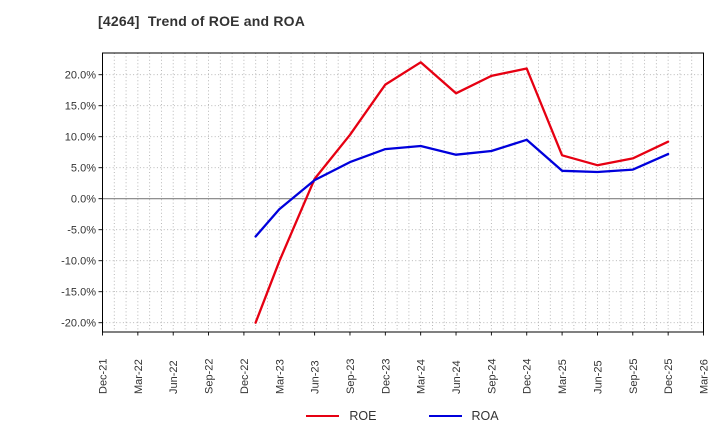 The image size is (720, 440). I want to click on series-line-roa, so click(462, 188).